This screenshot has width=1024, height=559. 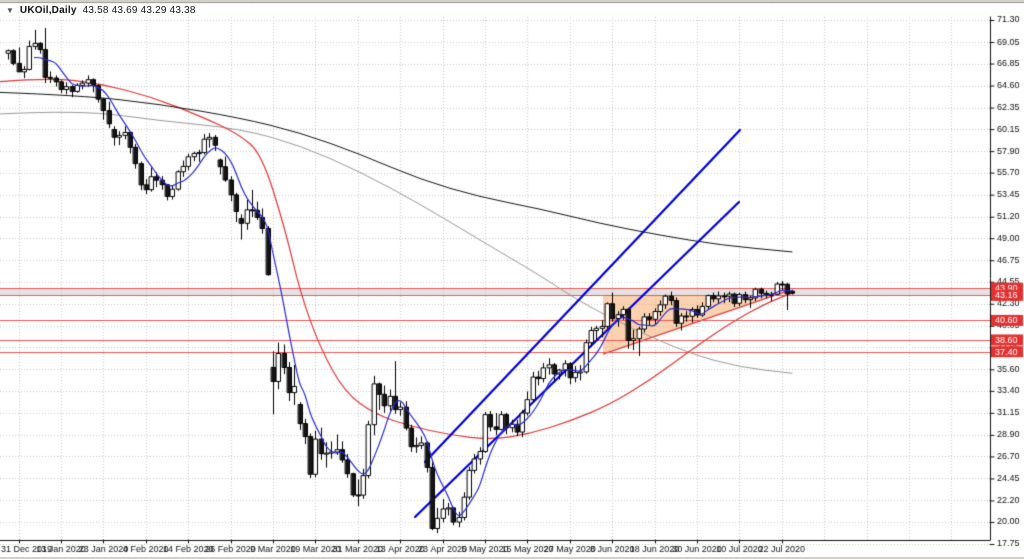 What do you see at coordinates (1007, 278) in the screenshot?
I see `price-axis` at bounding box center [1007, 278].